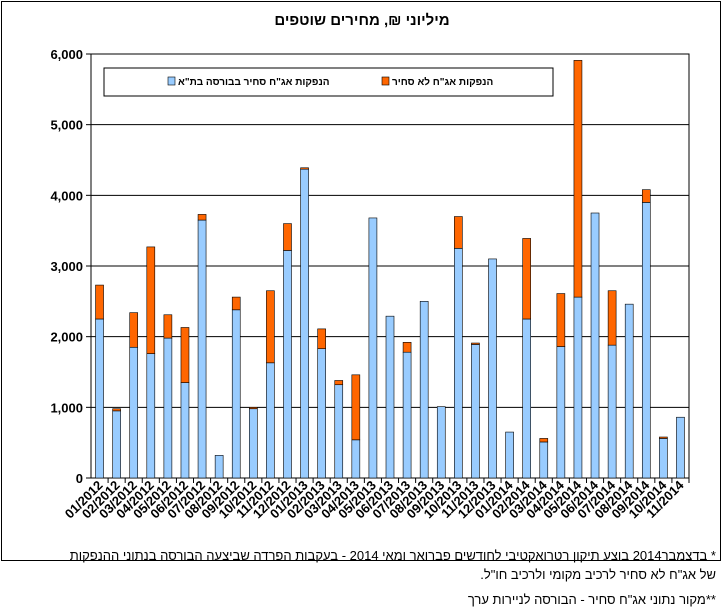 The height and width of the screenshot is (614, 724). What do you see at coordinates (79, 478) in the screenshot?
I see `y-tick-label: 0` at bounding box center [79, 478].